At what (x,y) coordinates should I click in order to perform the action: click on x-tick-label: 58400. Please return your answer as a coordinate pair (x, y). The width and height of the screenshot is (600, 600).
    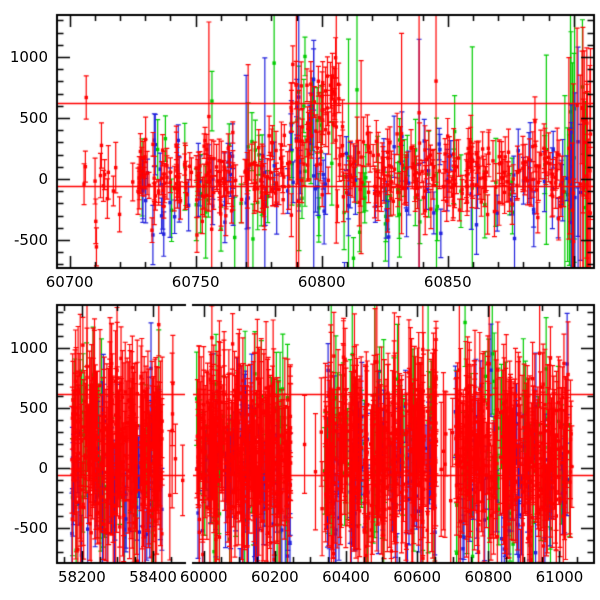
    Looking at the image, I should click on (153, 577).